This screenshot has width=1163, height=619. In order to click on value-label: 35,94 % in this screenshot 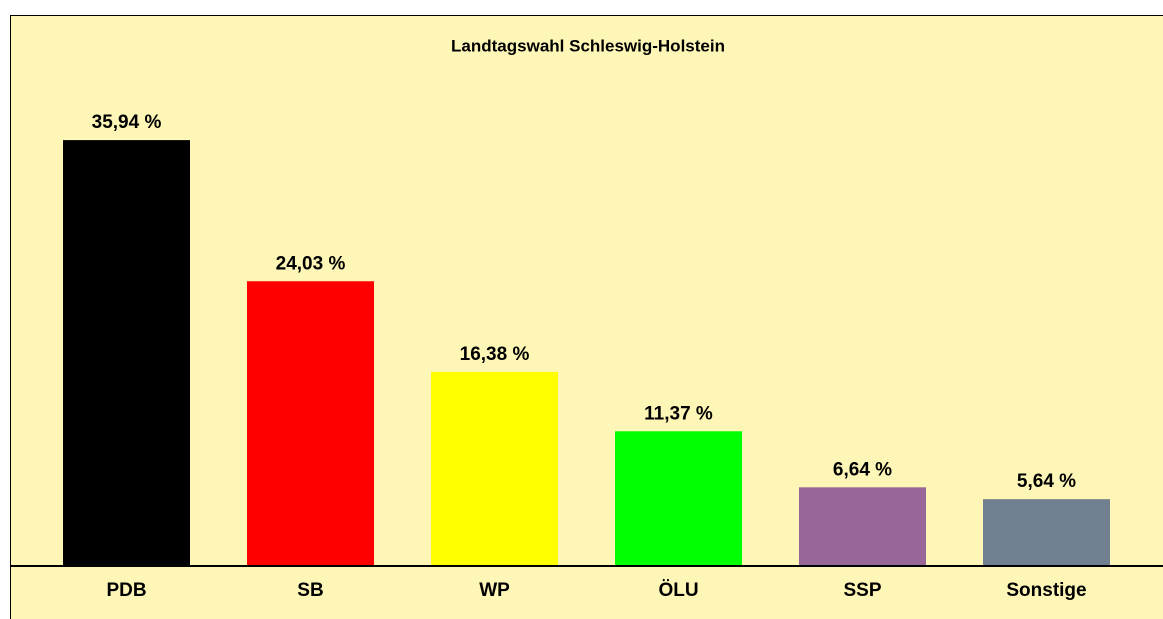, I will do `click(127, 122)`.